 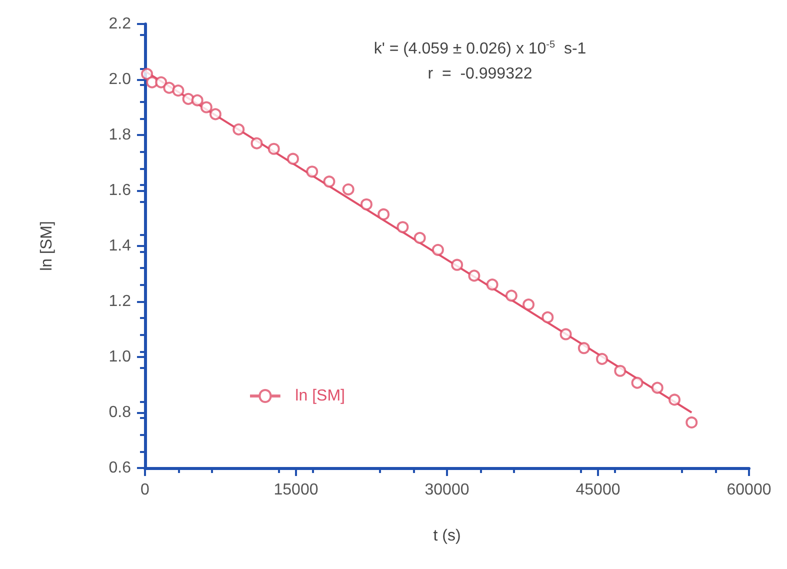 What do you see at coordinates (120, 246) in the screenshot?
I see `y-tick-label: 1.4` at bounding box center [120, 246].